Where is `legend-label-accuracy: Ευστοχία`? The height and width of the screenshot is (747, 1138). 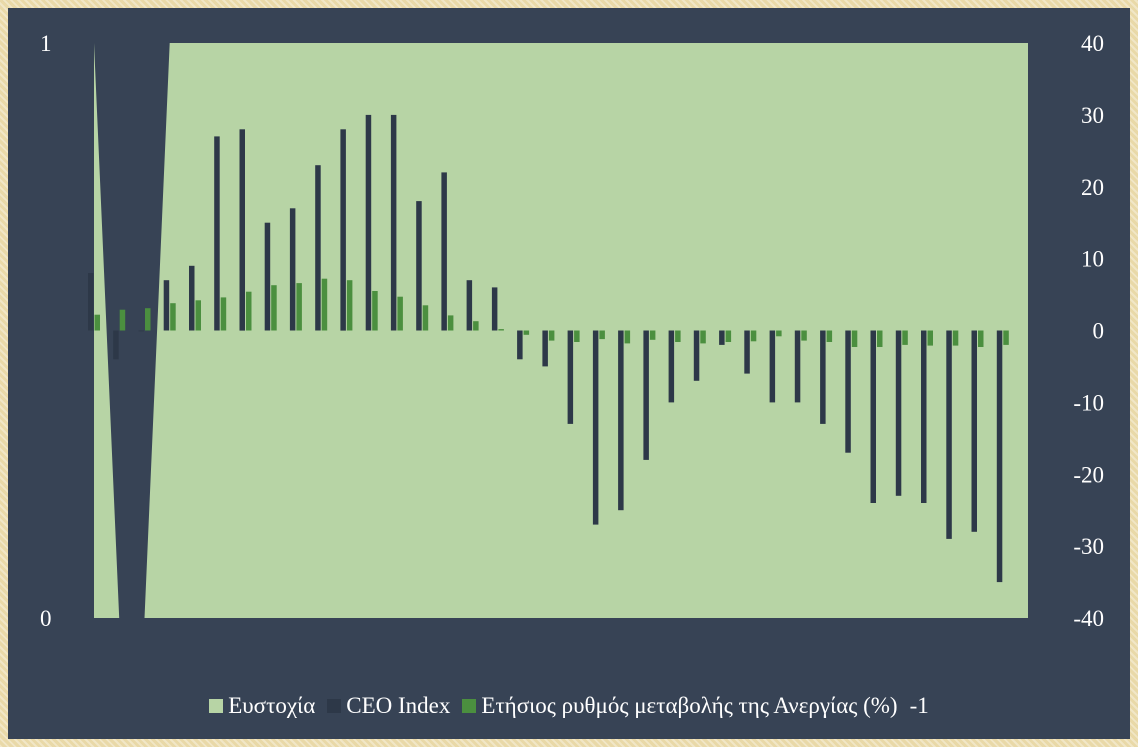
legend-label-accuracy: Ευστοχία is located at coordinates (272, 705).